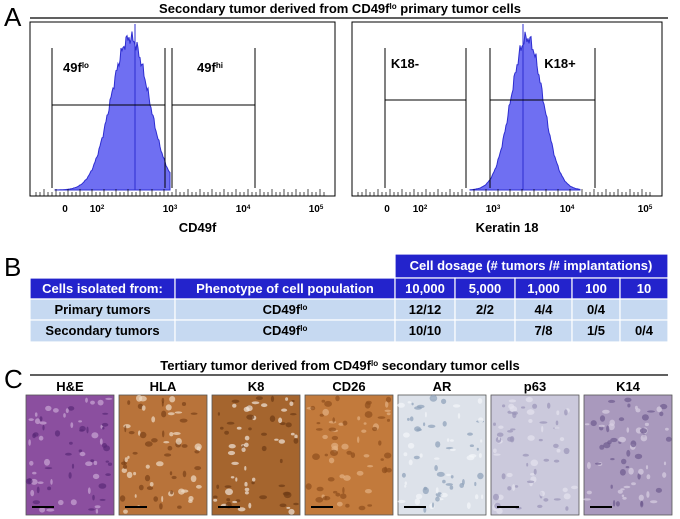 Image resolution: width=680 pixels, height=519 pixels. I want to click on panel-letter: A, so click(13, 17).